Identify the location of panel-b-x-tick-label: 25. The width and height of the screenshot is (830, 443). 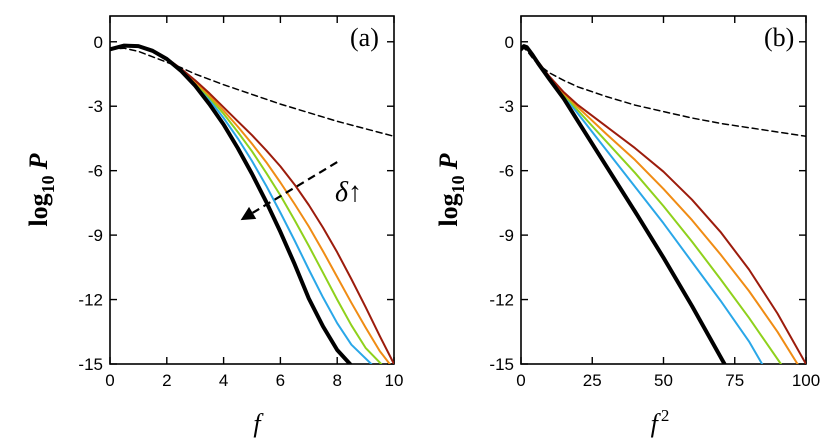
(592, 380).